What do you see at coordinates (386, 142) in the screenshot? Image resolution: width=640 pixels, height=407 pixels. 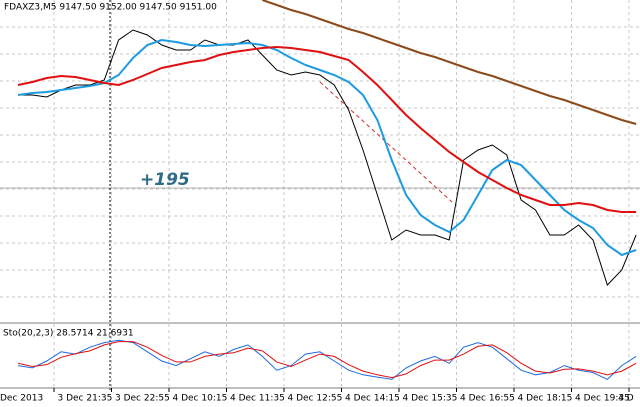 I see `trend-line` at bounding box center [386, 142].